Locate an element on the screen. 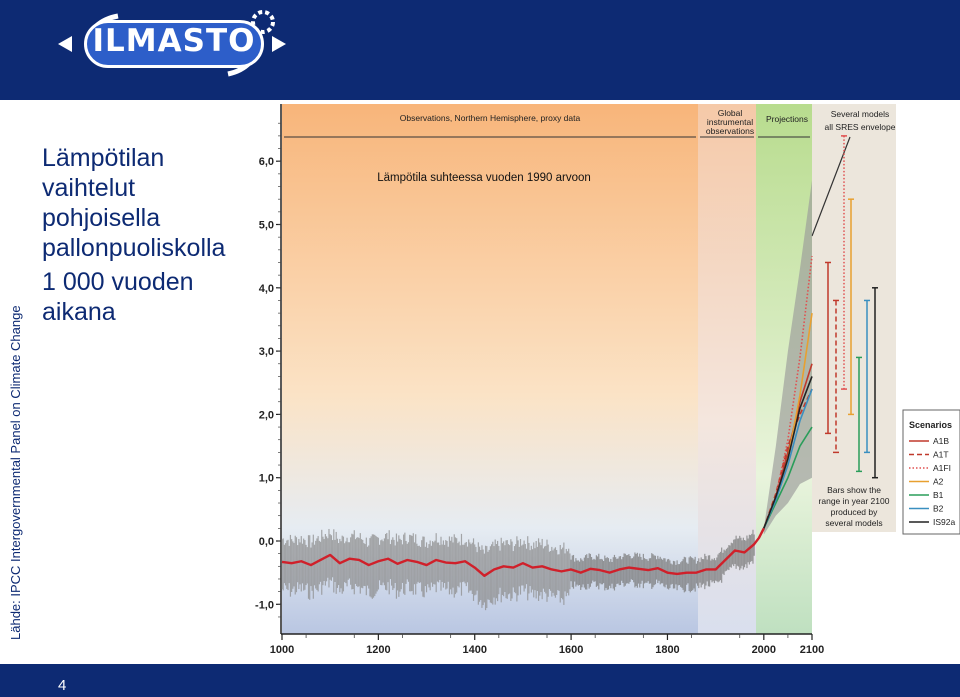 The width and height of the screenshot is (960, 697). logo-pill is located at coordinates (174, 44).